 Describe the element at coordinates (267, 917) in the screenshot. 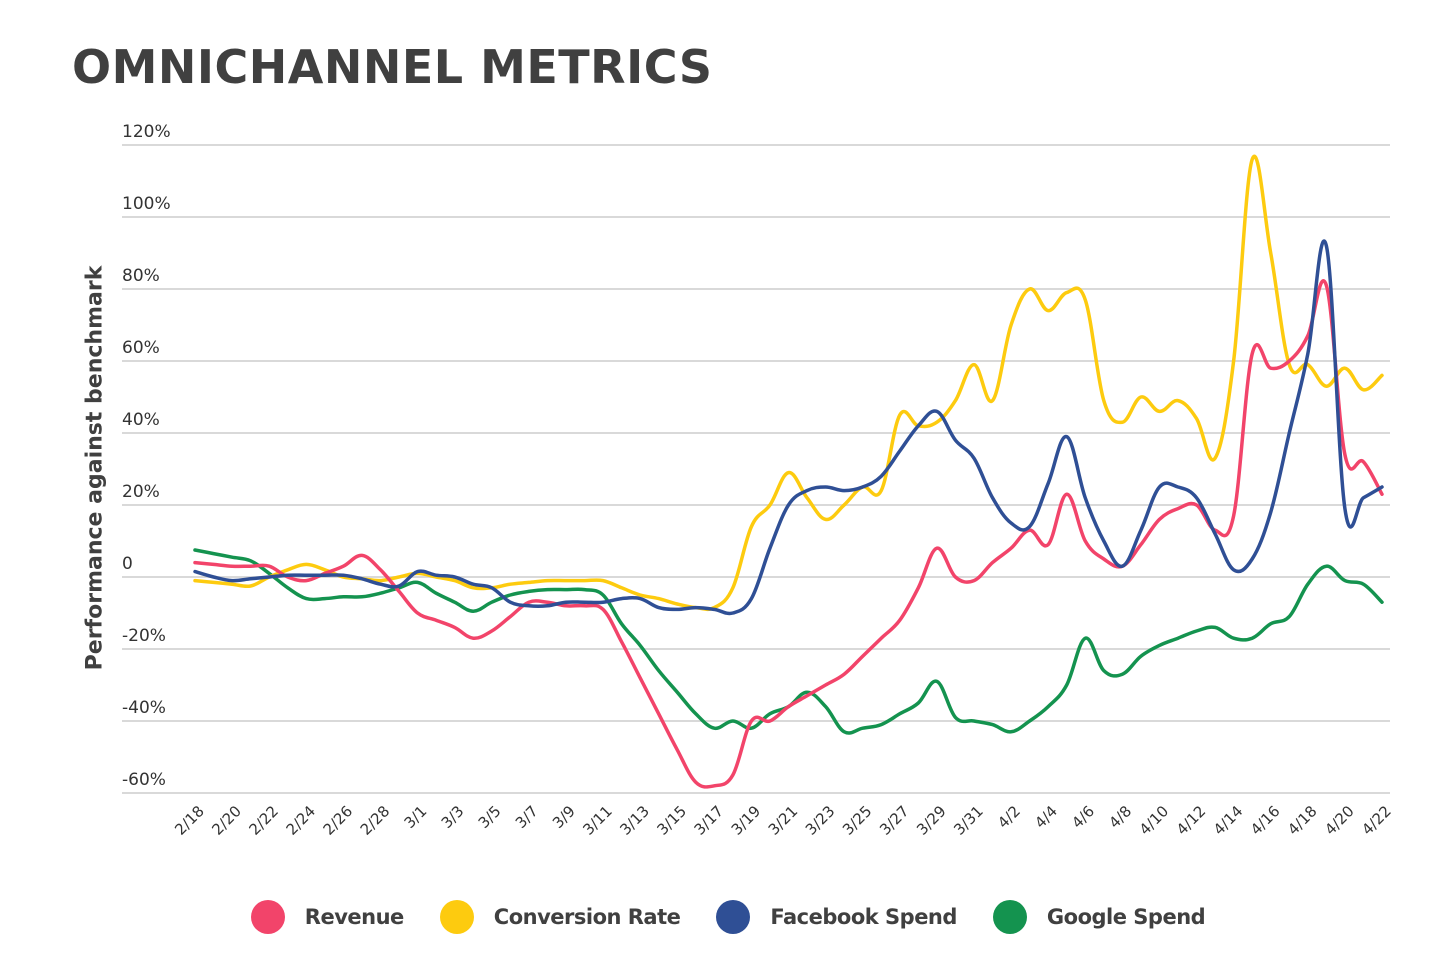

I see `legend-dot-revenue` at that location.